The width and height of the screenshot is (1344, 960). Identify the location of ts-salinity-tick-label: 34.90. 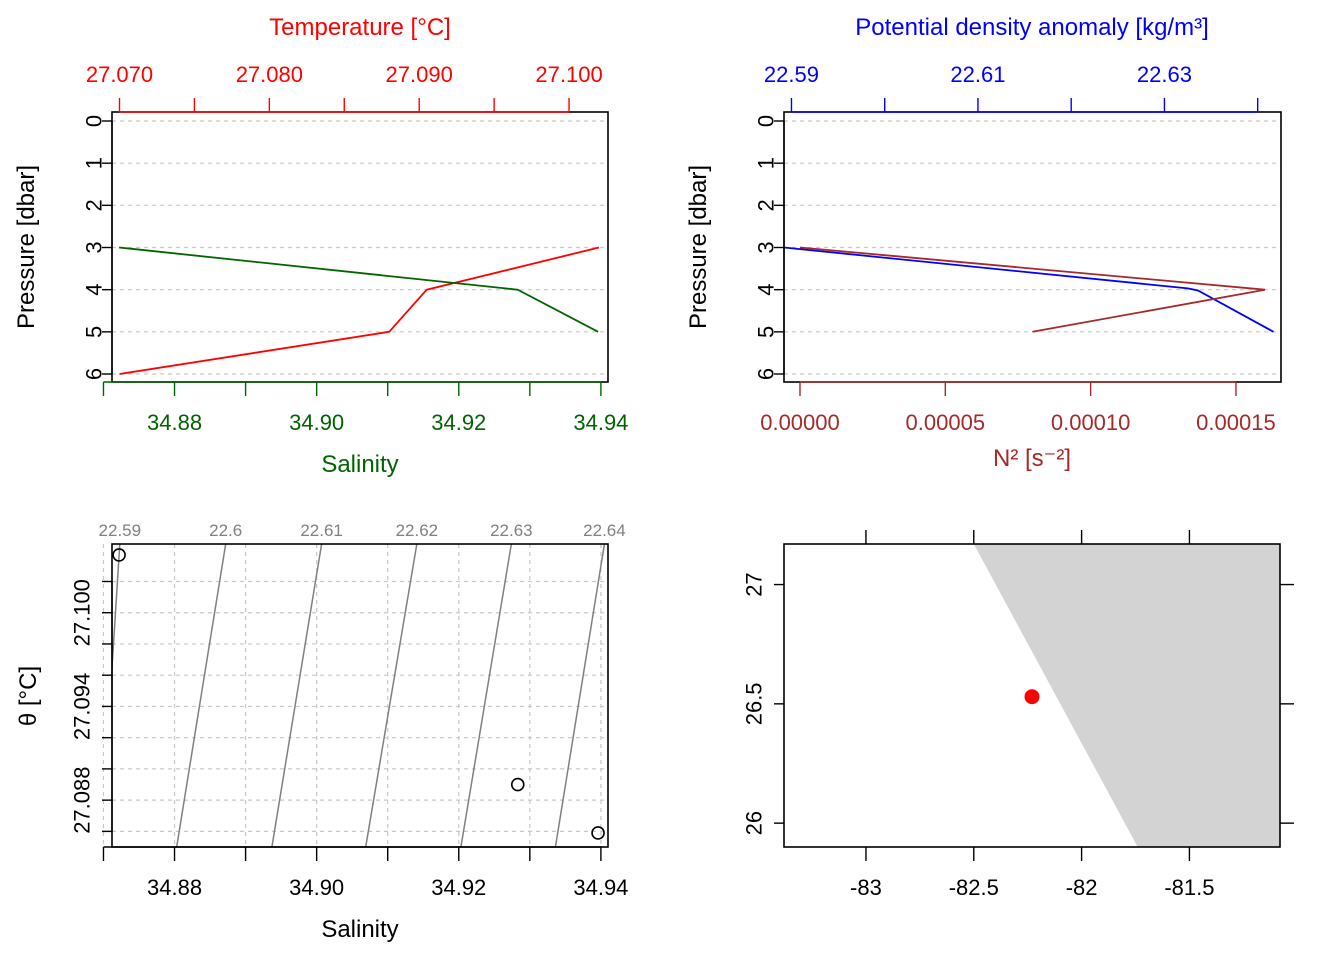
(316, 887).